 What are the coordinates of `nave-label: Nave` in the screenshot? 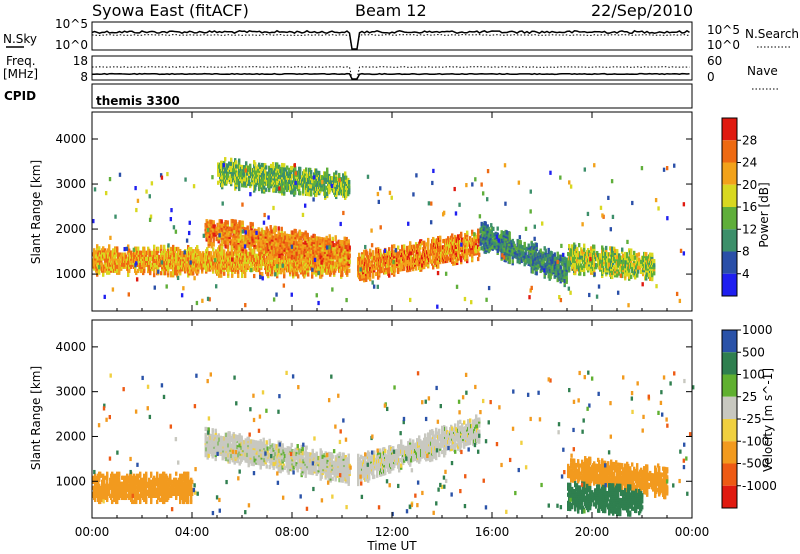 It's located at (762, 71).